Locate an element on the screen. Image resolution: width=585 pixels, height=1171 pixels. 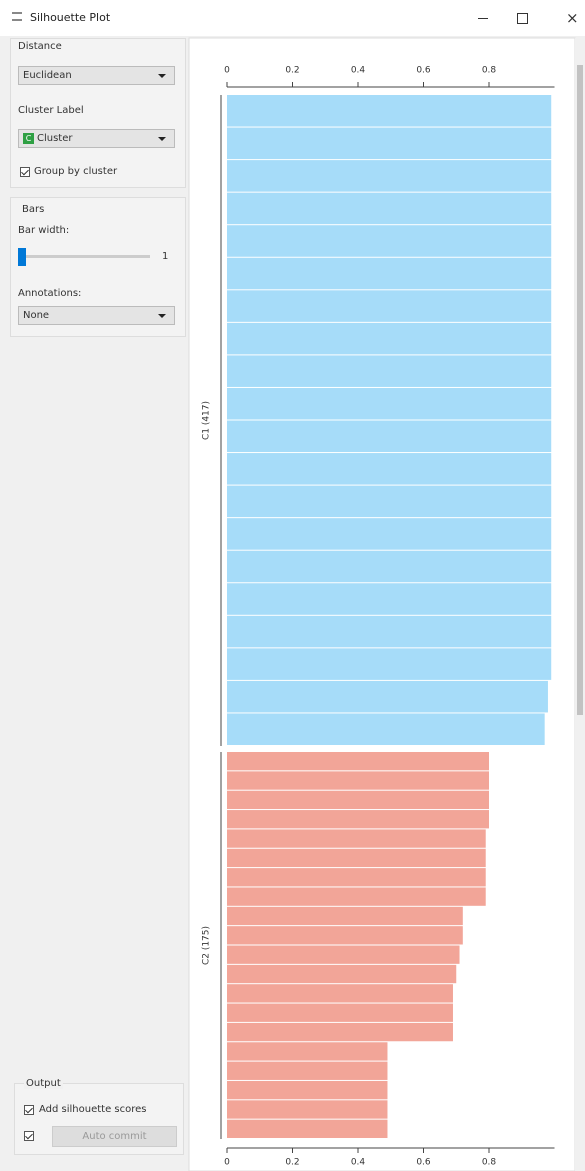
cluster-label: C2 (175) is located at coordinates (207, 945).